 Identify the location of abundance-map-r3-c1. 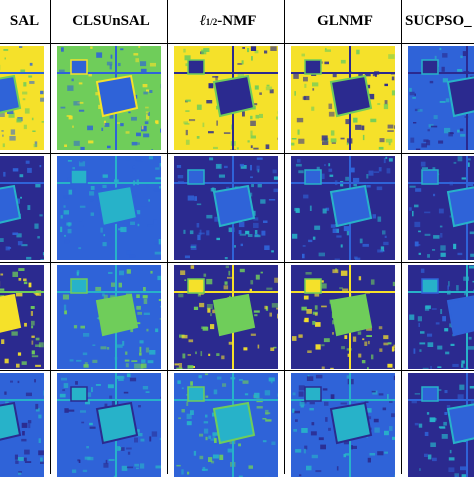
(109, 317).